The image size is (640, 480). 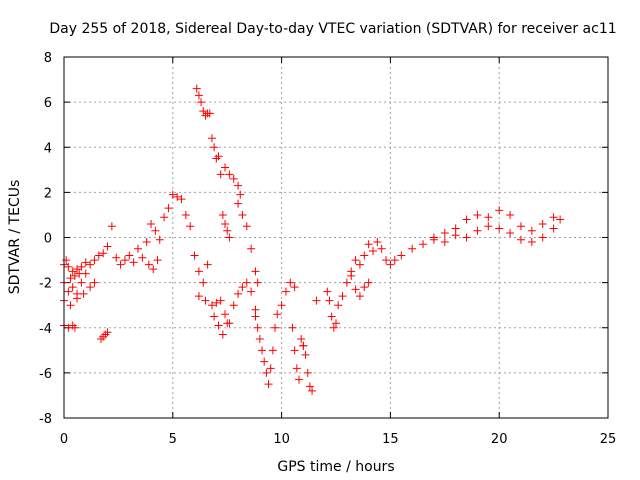 I want to click on y-tick-label: 2, so click(x=48, y=193).